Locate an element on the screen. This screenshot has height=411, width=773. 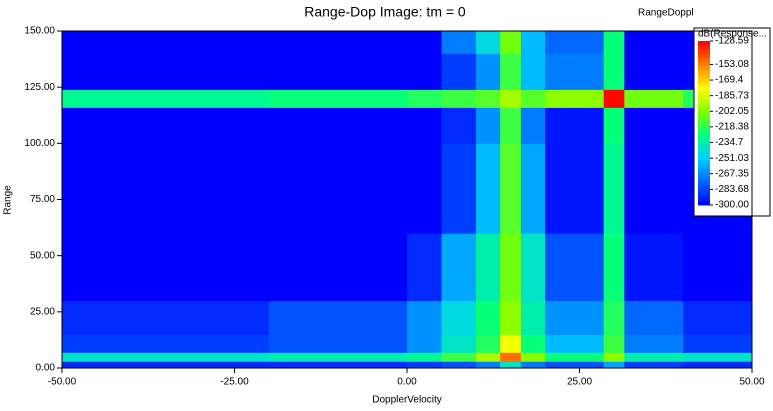
y-tick-label: 100.00 is located at coordinates (39, 143).